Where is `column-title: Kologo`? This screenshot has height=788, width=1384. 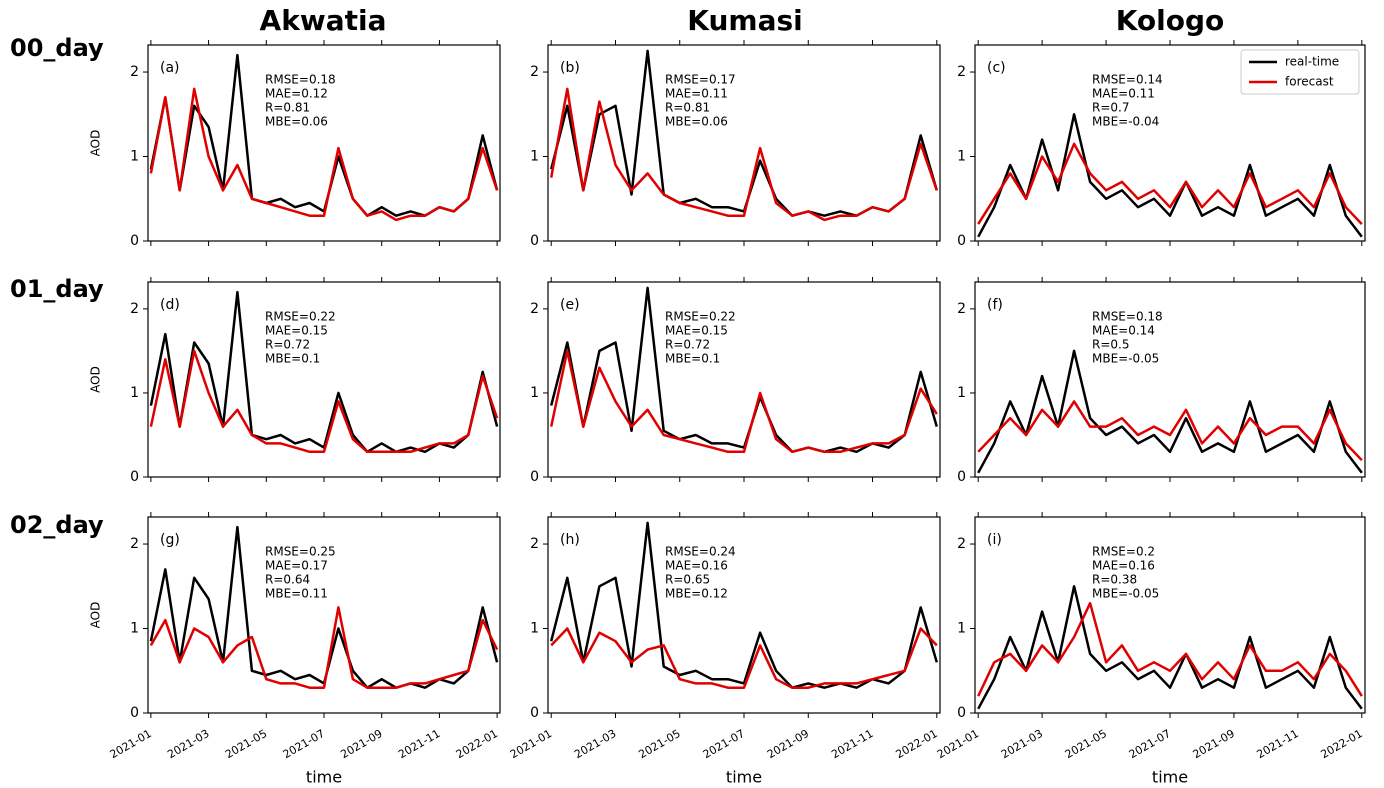 column-title: Kologo is located at coordinates (1170, 20).